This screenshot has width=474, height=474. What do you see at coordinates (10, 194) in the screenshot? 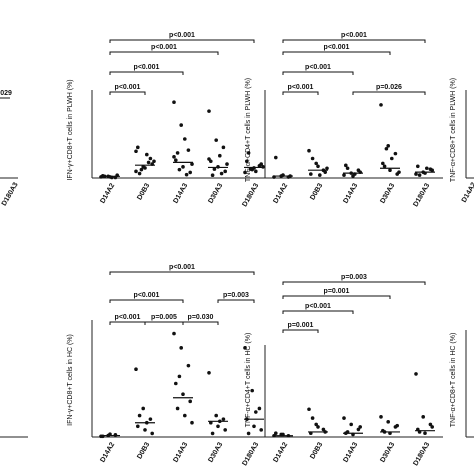
I see `edge-x-label: D180A3` at bounding box center [10, 194].